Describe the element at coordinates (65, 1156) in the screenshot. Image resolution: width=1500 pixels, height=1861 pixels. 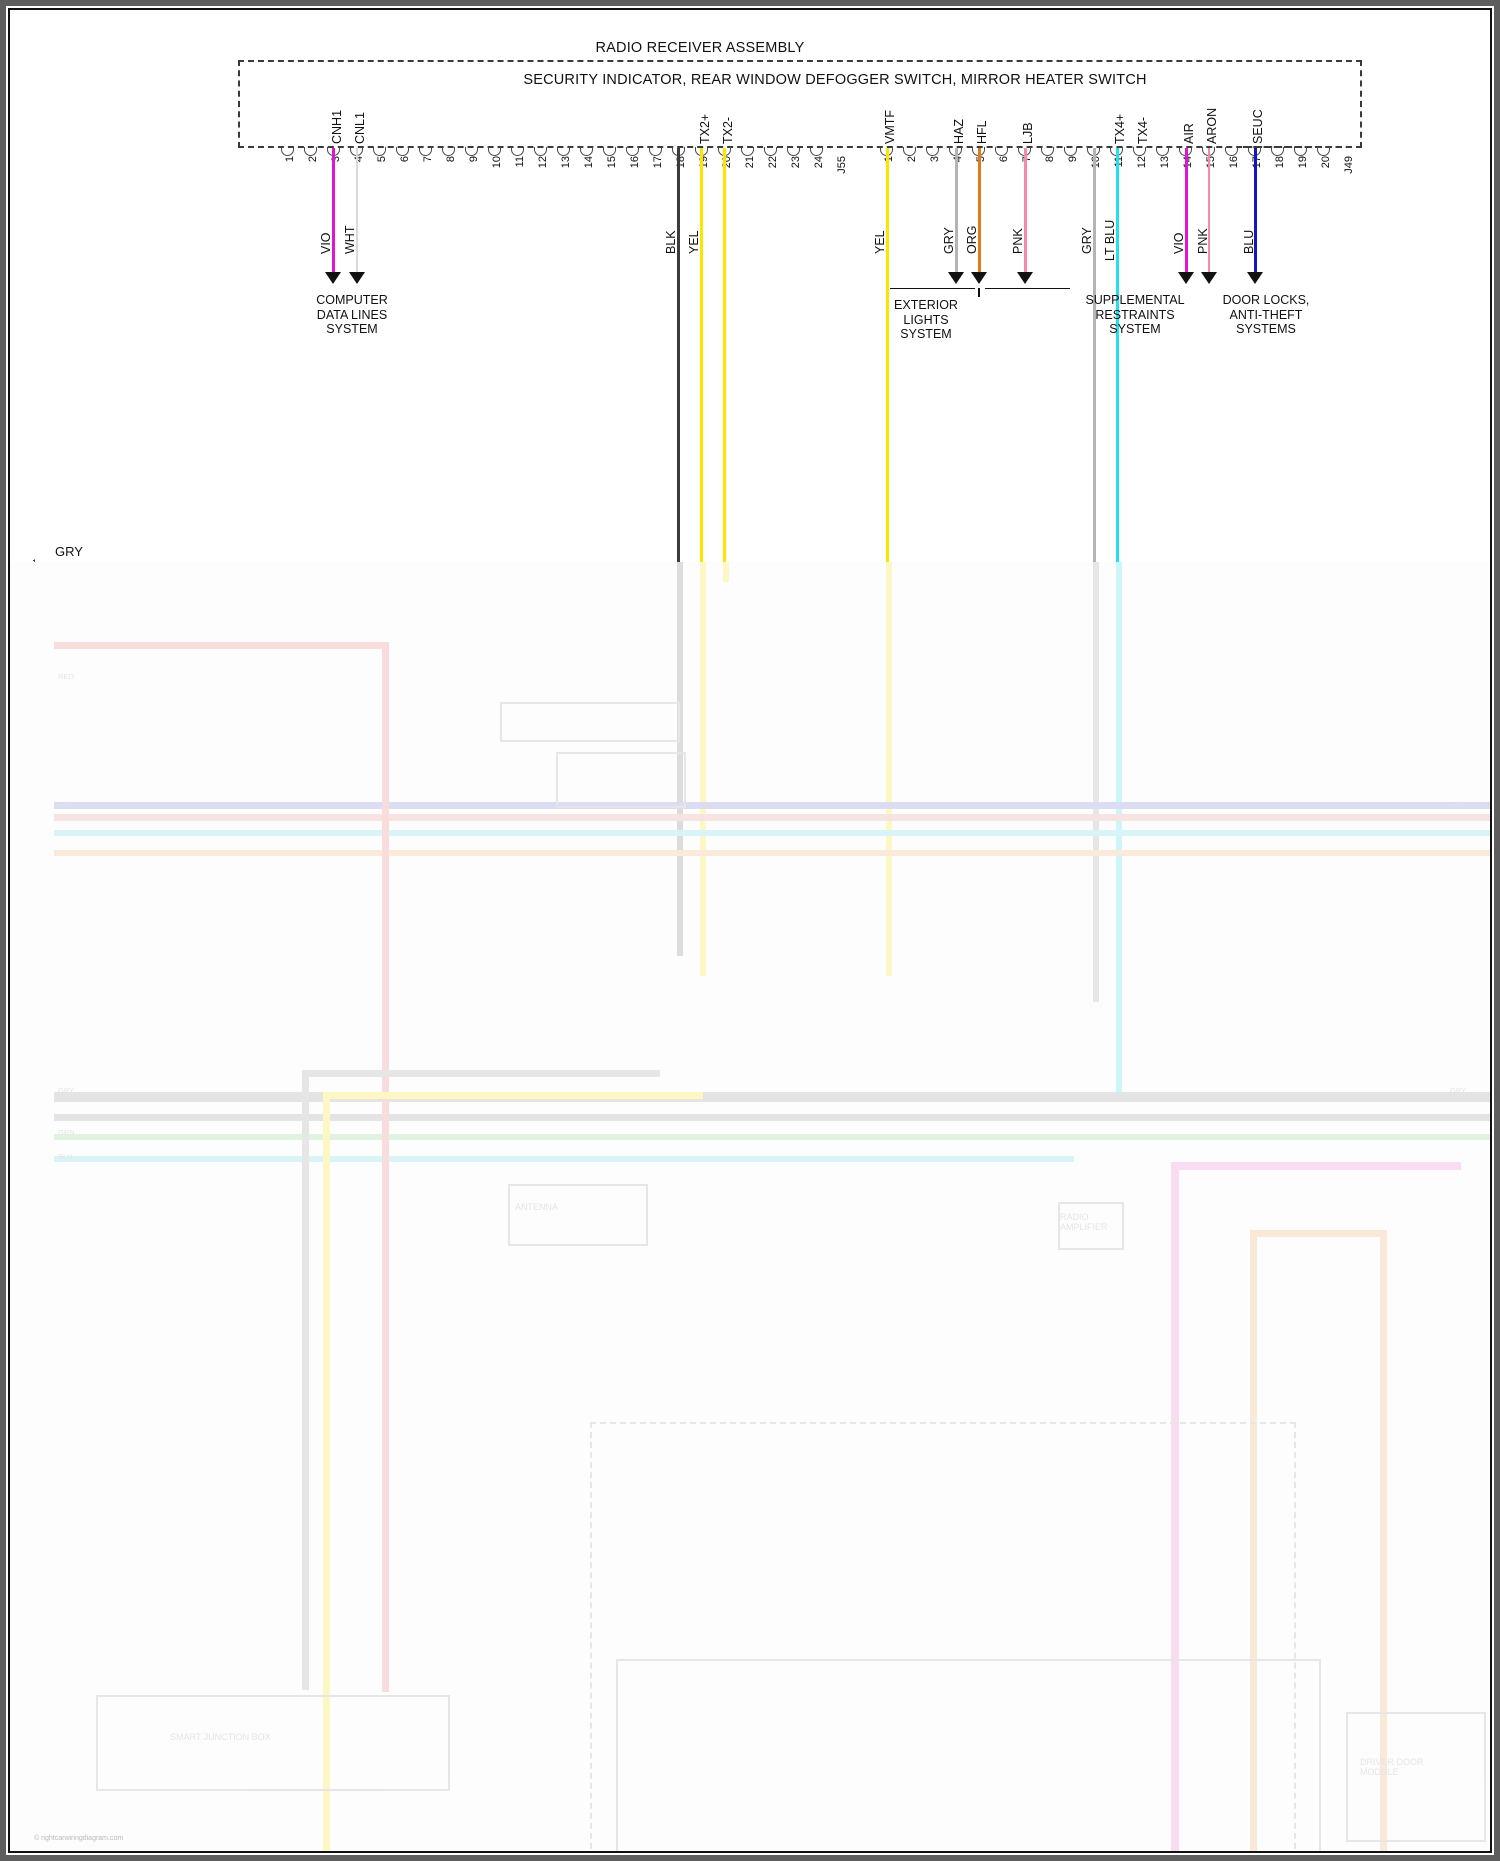
I see `ref-label: BLU` at that location.